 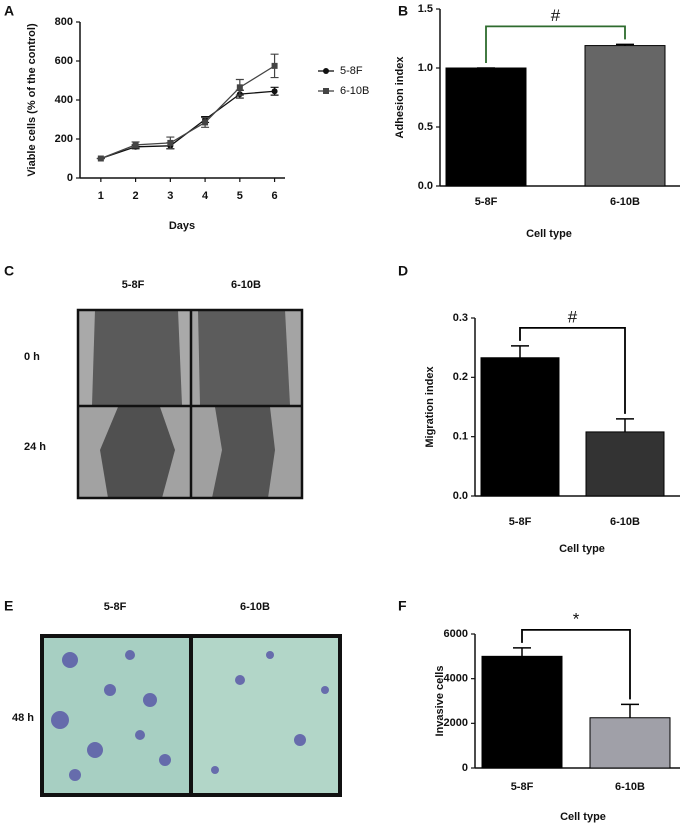 I want to click on y-tick-label: 0.1, so click(x=460, y=437).